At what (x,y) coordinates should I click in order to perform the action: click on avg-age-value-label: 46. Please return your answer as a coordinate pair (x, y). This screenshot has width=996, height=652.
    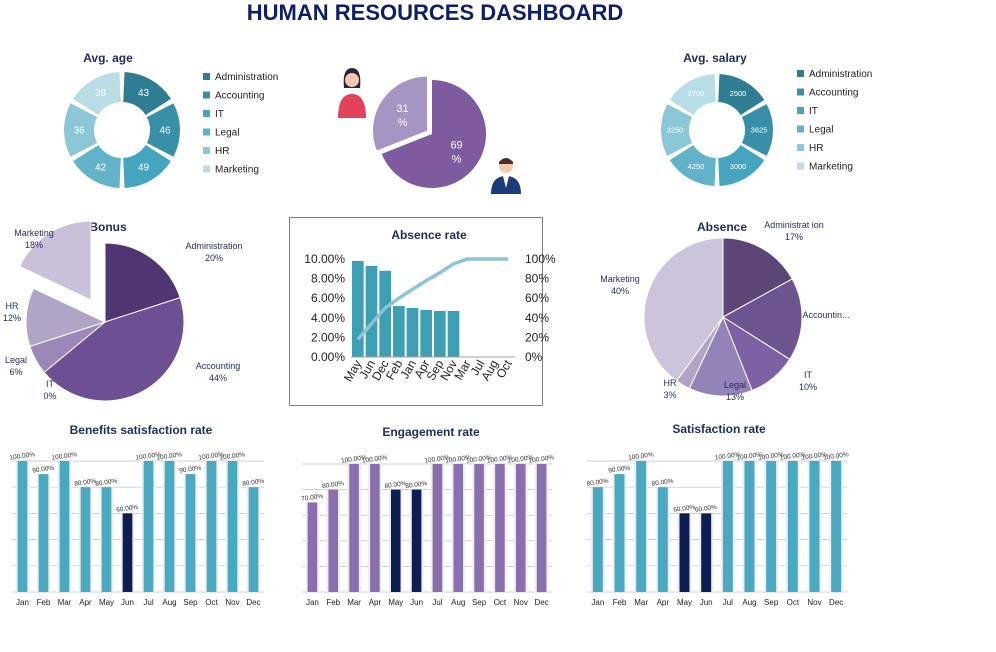
    Looking at the image, I should click on (165, 130).